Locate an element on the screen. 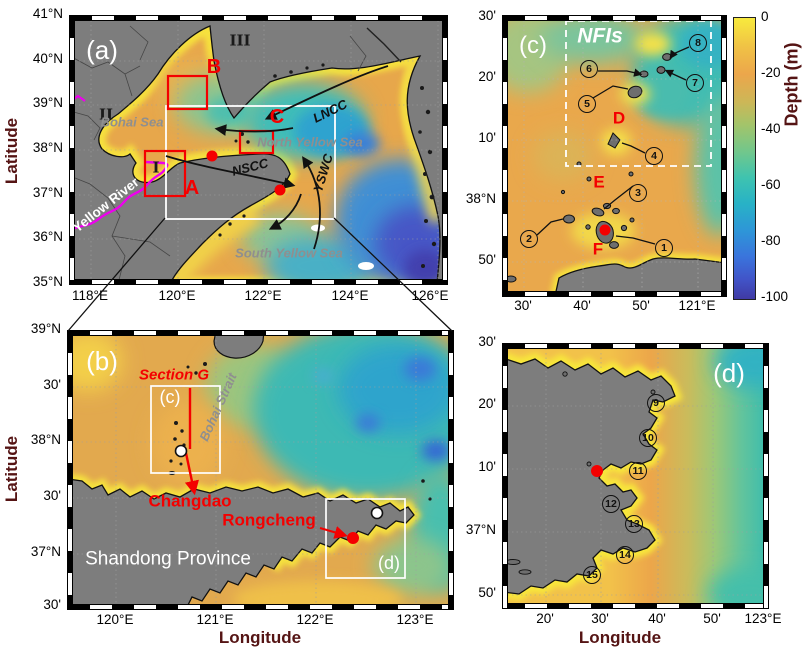  section-g-line is located at coordinates (191, 442).